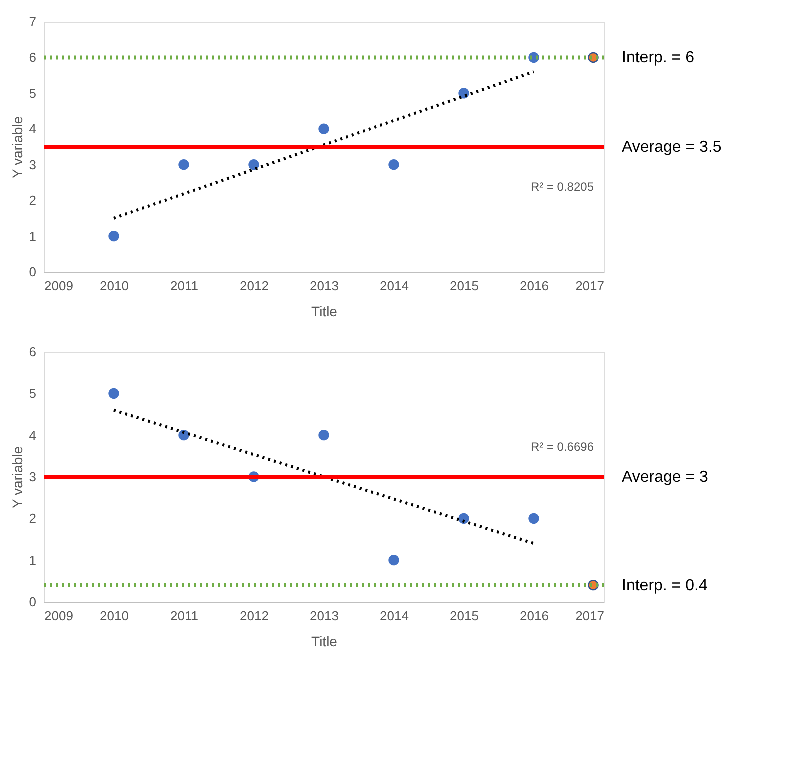 The width and height of the screenshot is (792, 760). What do you see at coordinates (665, 477) in the screenshot?
I see `ref-line-label: Average = 3` at bounding box center [665, 477].